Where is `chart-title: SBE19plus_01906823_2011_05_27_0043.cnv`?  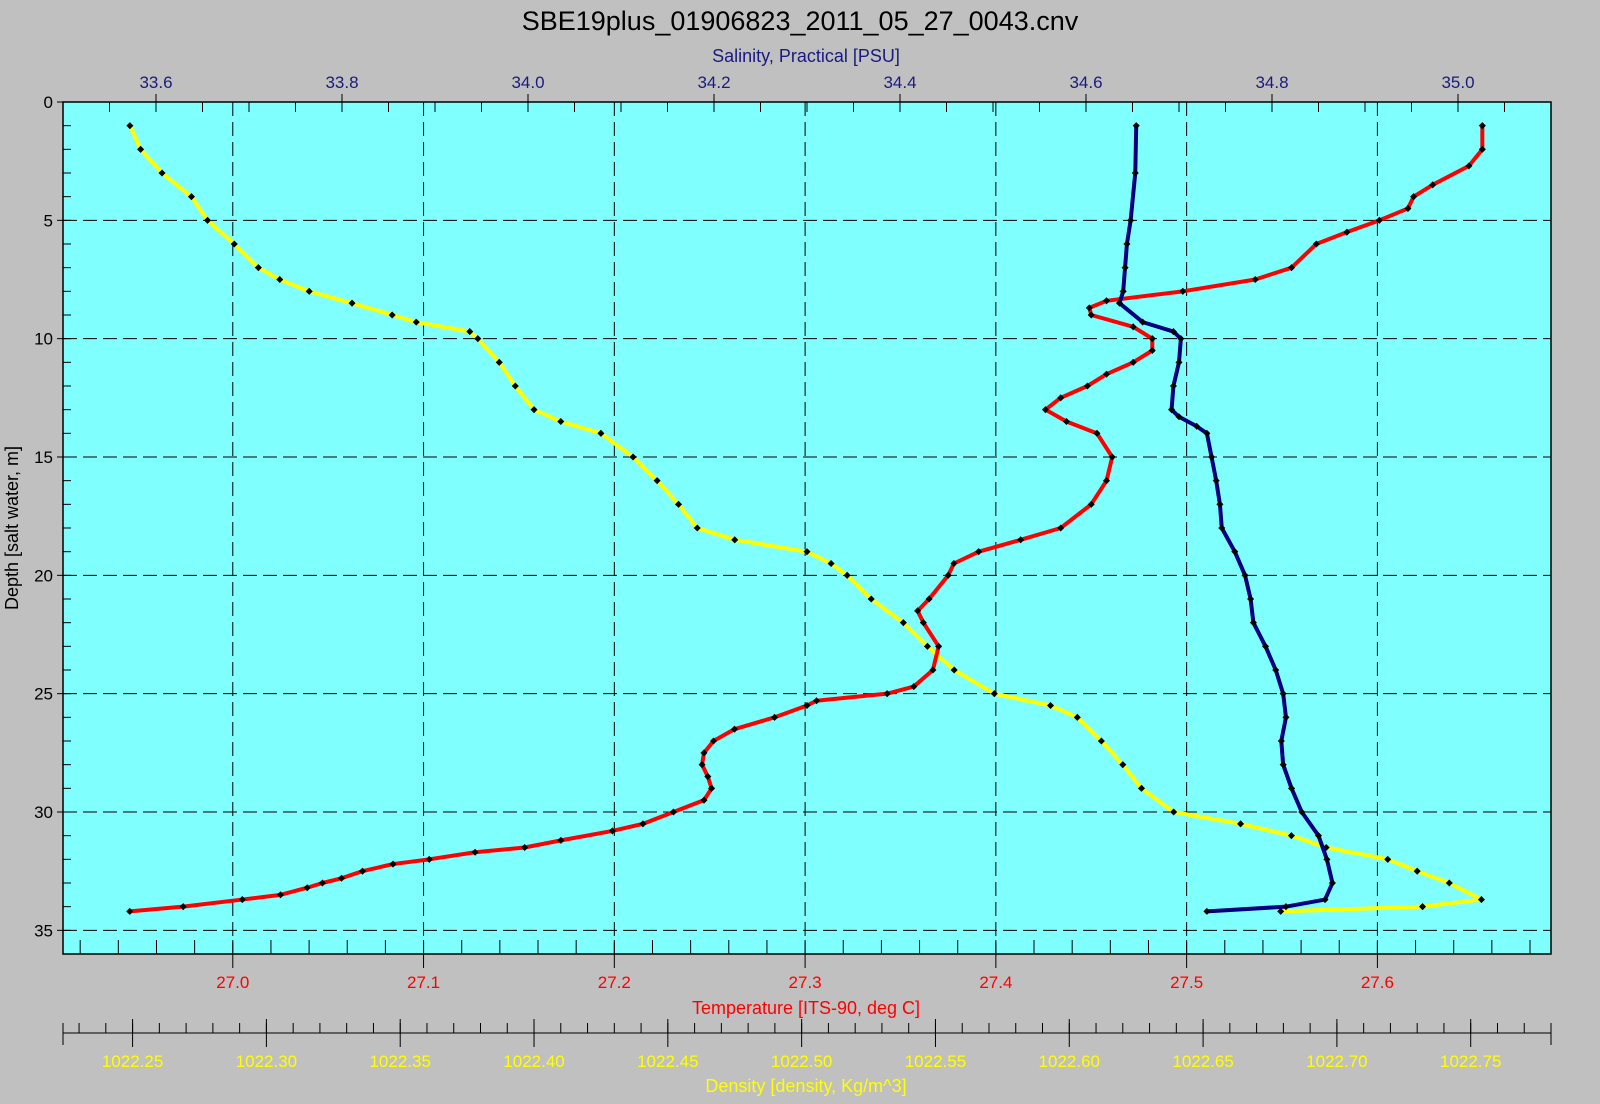
chart-title: SBE19plus_01906823_2011_05_27_0043.cnv is located at coordinates (800, 21).